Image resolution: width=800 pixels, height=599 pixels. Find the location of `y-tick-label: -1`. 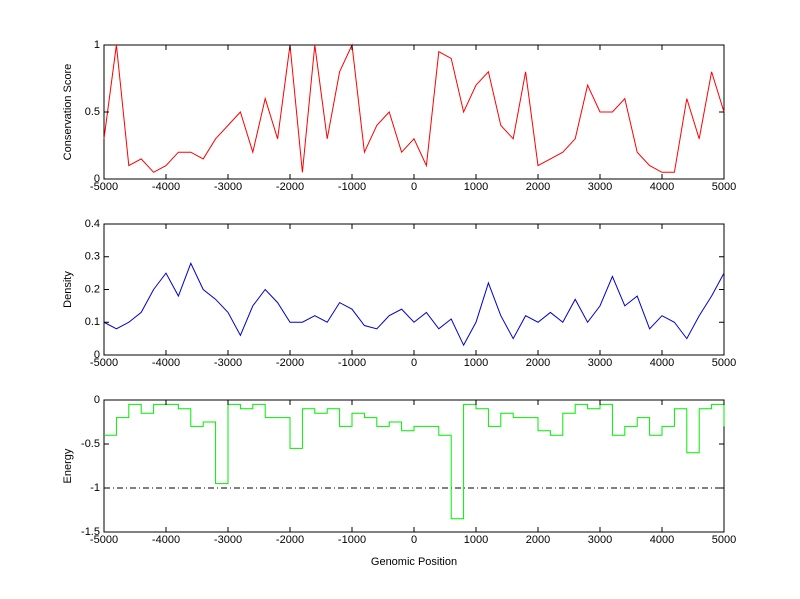

y-tick-label: -1 is located at coordinates (95, 488).